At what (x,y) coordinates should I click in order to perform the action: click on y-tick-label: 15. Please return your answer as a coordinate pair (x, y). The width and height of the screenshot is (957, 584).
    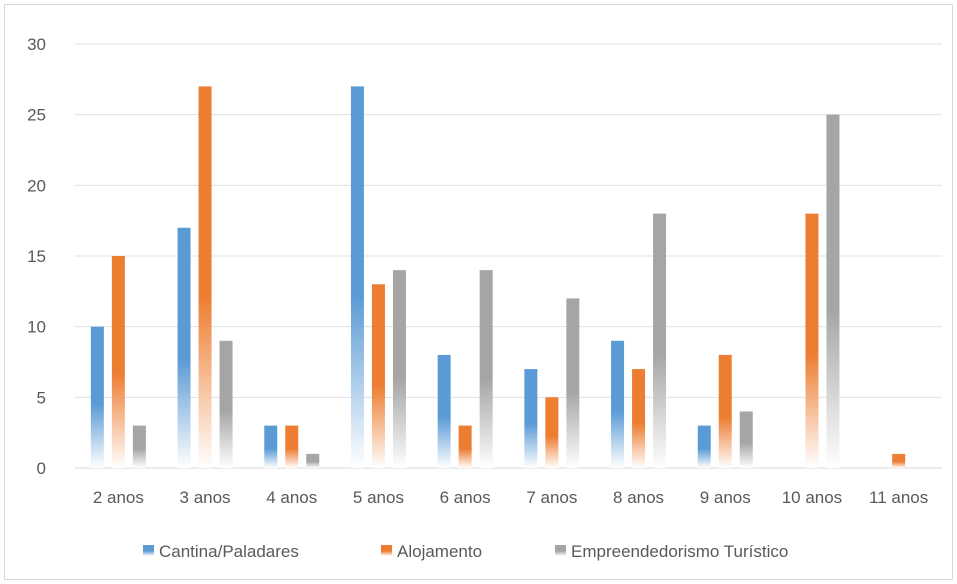
    Looking at the image, I should click on (36, 256).